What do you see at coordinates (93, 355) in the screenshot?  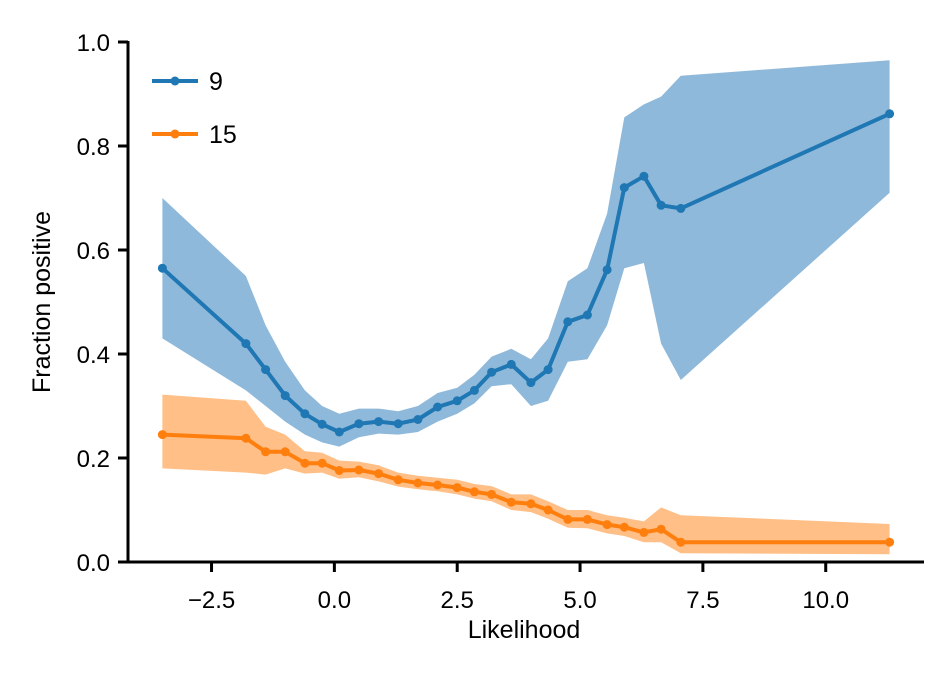 I see `y-tick-label: 0.4` at bounding box center [93, 355].